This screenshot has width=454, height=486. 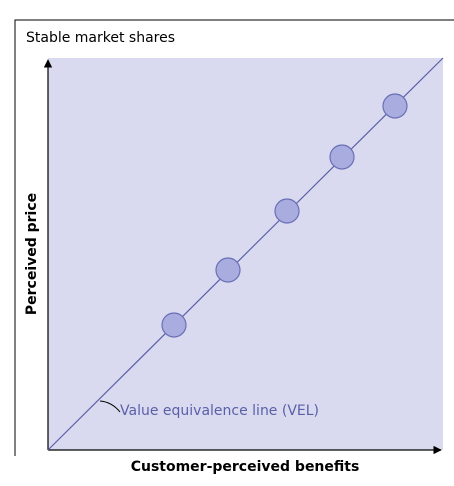 What do you see at coordinates (100, 38) in the screenshot?
I see `title: Stable market shares` at bounding box center [100, 38].